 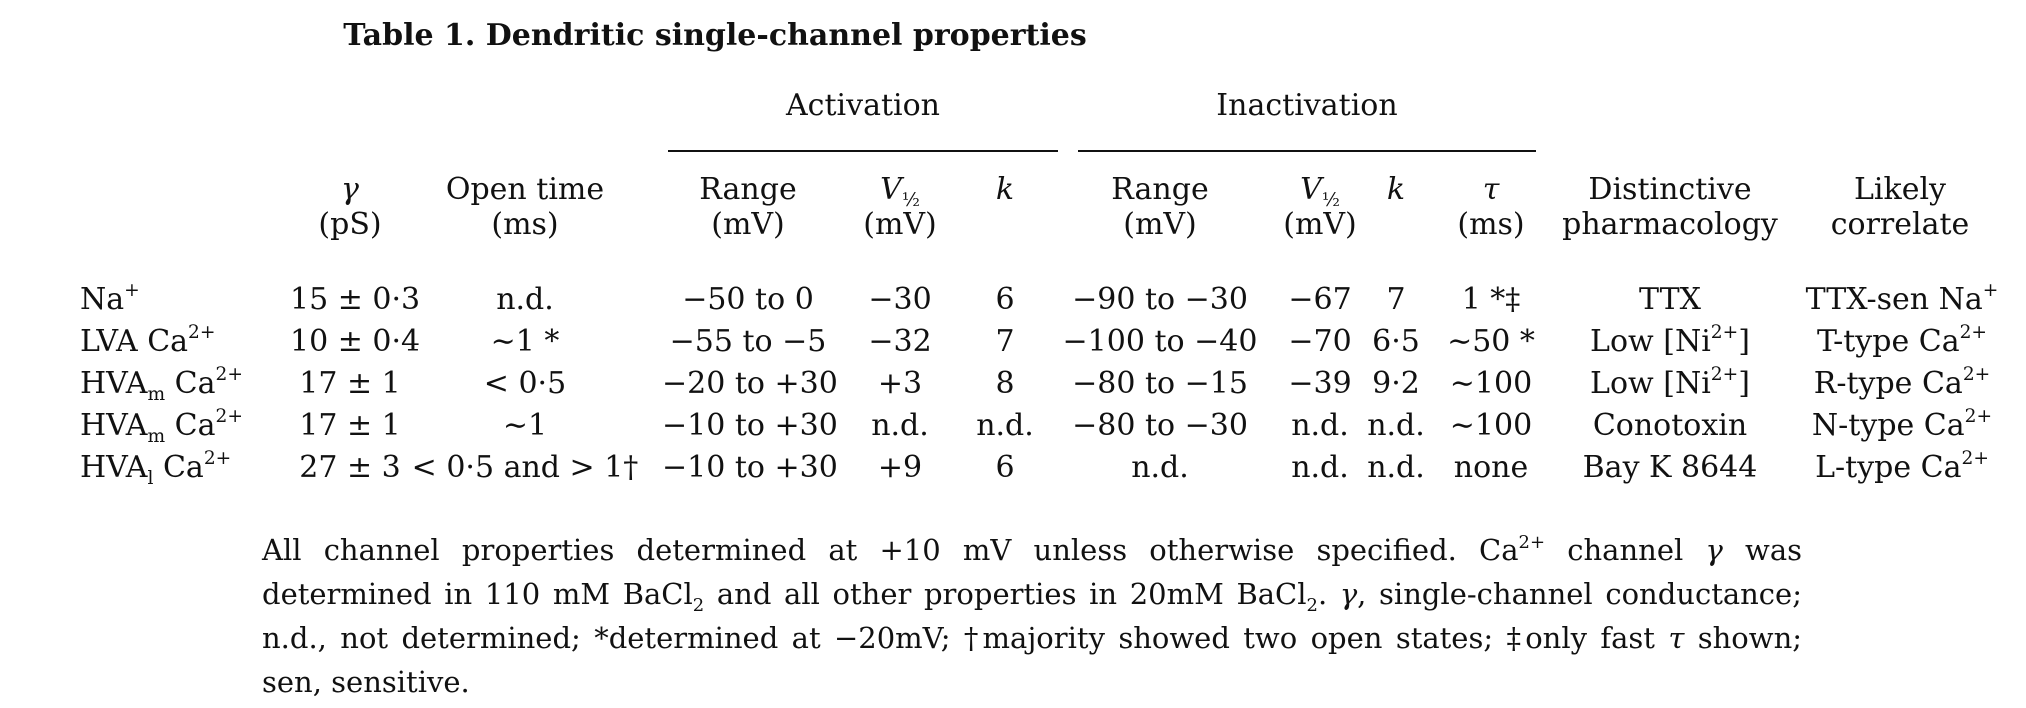 I want to click on header-inactivation-v-half: V½ (mV), so click(x=1320, y=207).